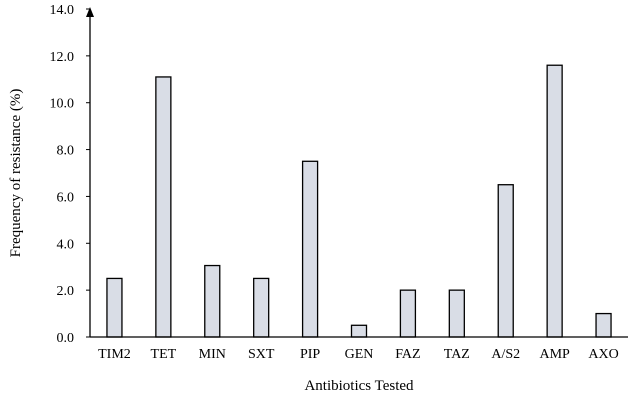 This screenshot has width=630, height=400. What do you see at coordinates (62, 57) in the screenshot?
I see `y-tick-label: 12.0` at bounding box center [62, 57].